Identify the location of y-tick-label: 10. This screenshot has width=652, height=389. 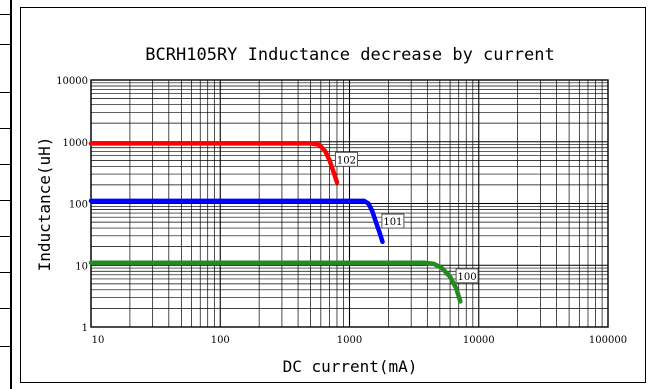
(81, 266).